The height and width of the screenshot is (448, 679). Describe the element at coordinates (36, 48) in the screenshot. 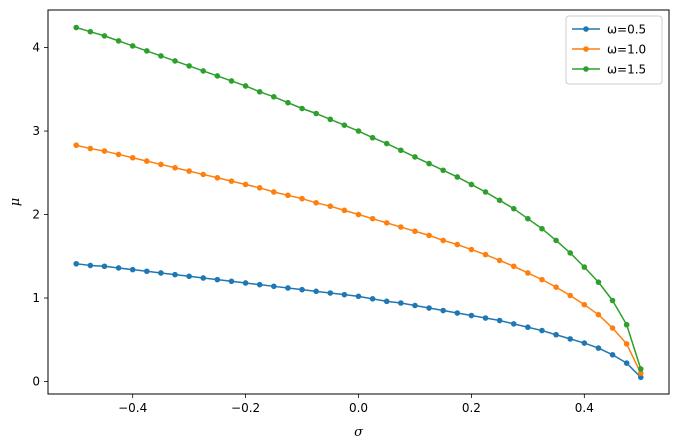

I see `y-tick-label: 4` at that location.